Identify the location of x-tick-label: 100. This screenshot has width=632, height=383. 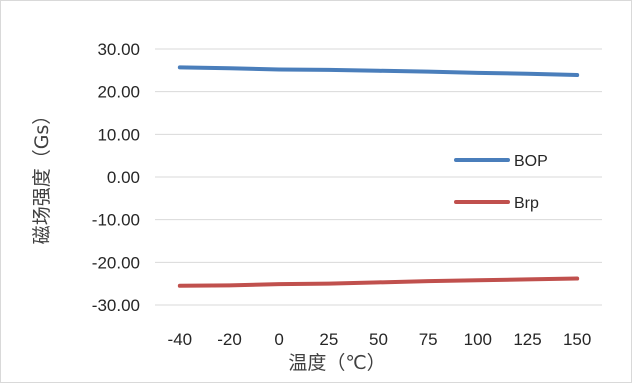
(478, 339).